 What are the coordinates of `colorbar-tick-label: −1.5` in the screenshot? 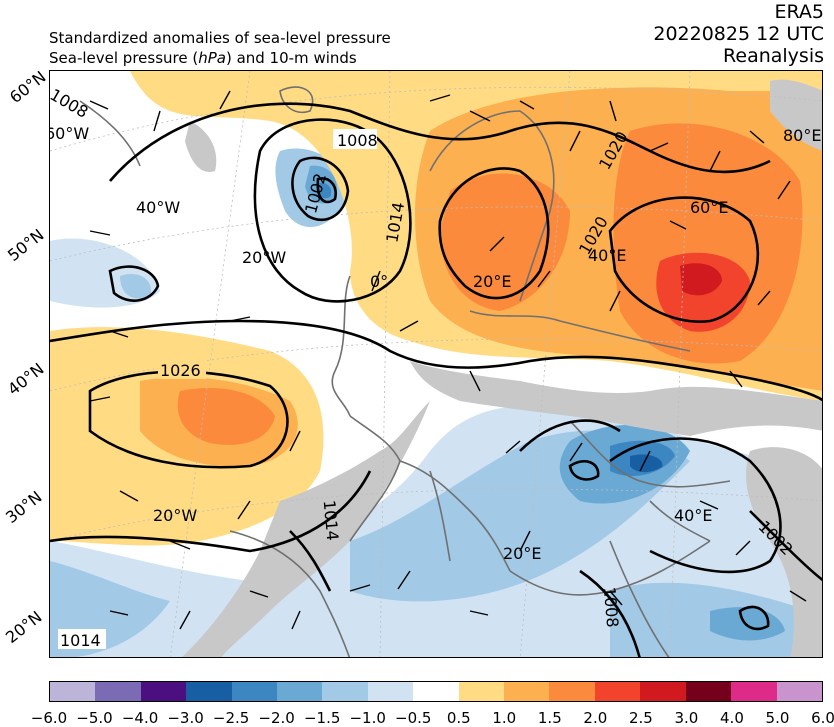 It's located at (322, 718).